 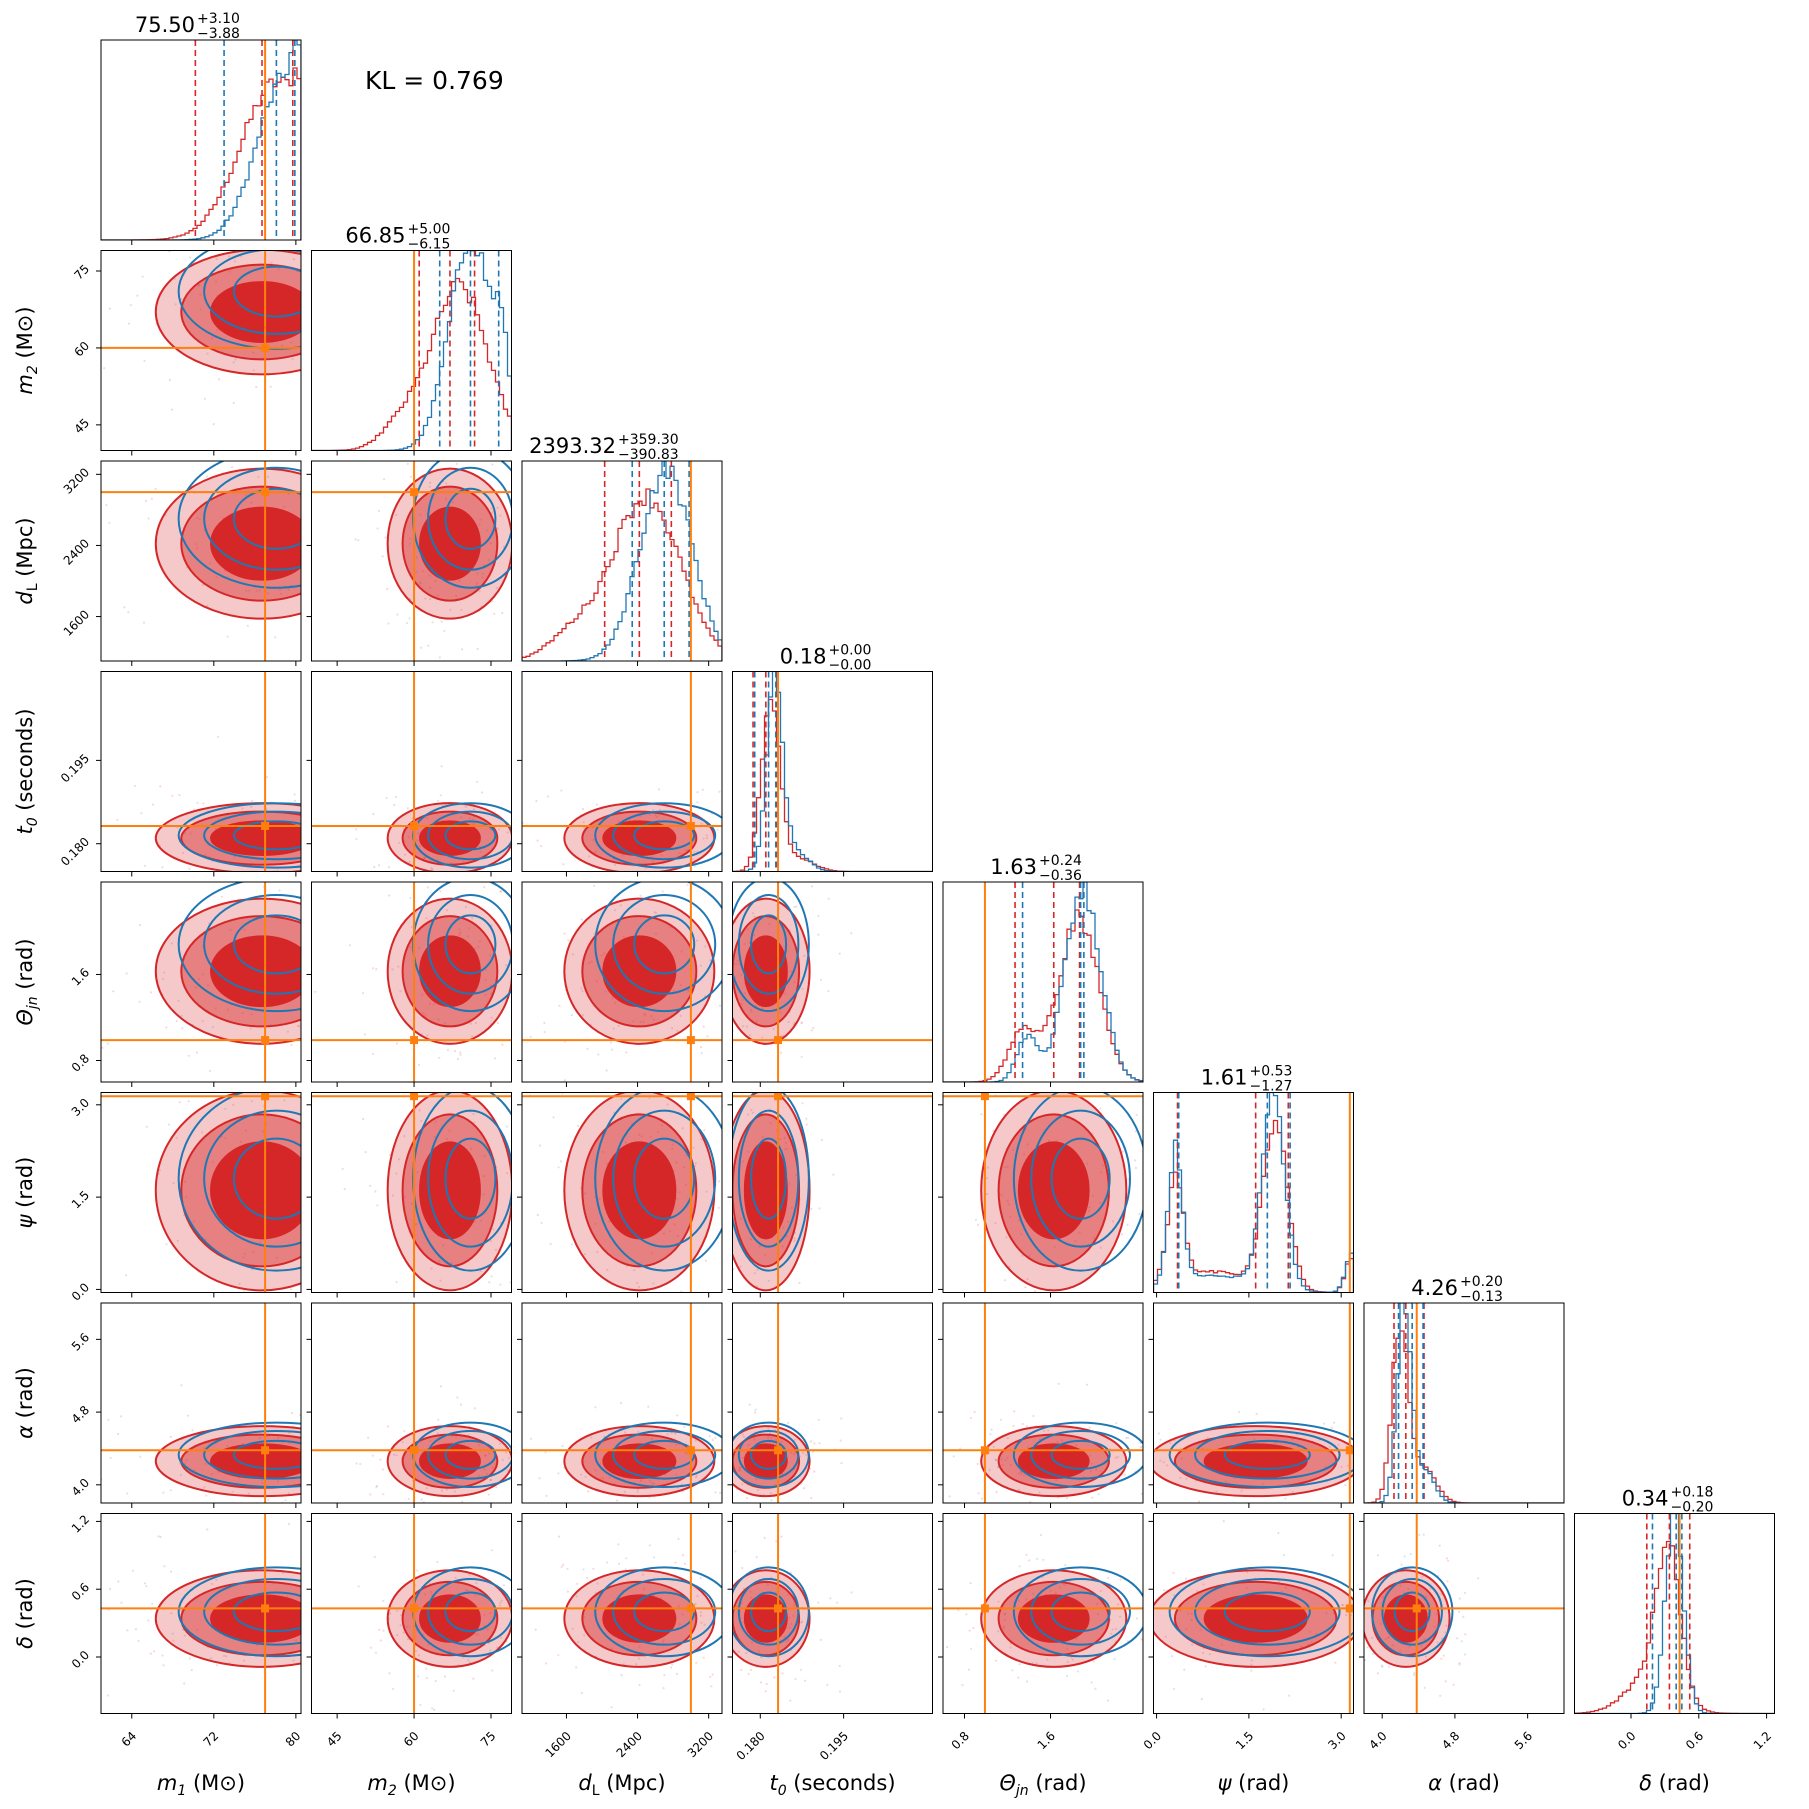 I want to click on y-tick-label: 0.0, so click(x=80, y=1291).